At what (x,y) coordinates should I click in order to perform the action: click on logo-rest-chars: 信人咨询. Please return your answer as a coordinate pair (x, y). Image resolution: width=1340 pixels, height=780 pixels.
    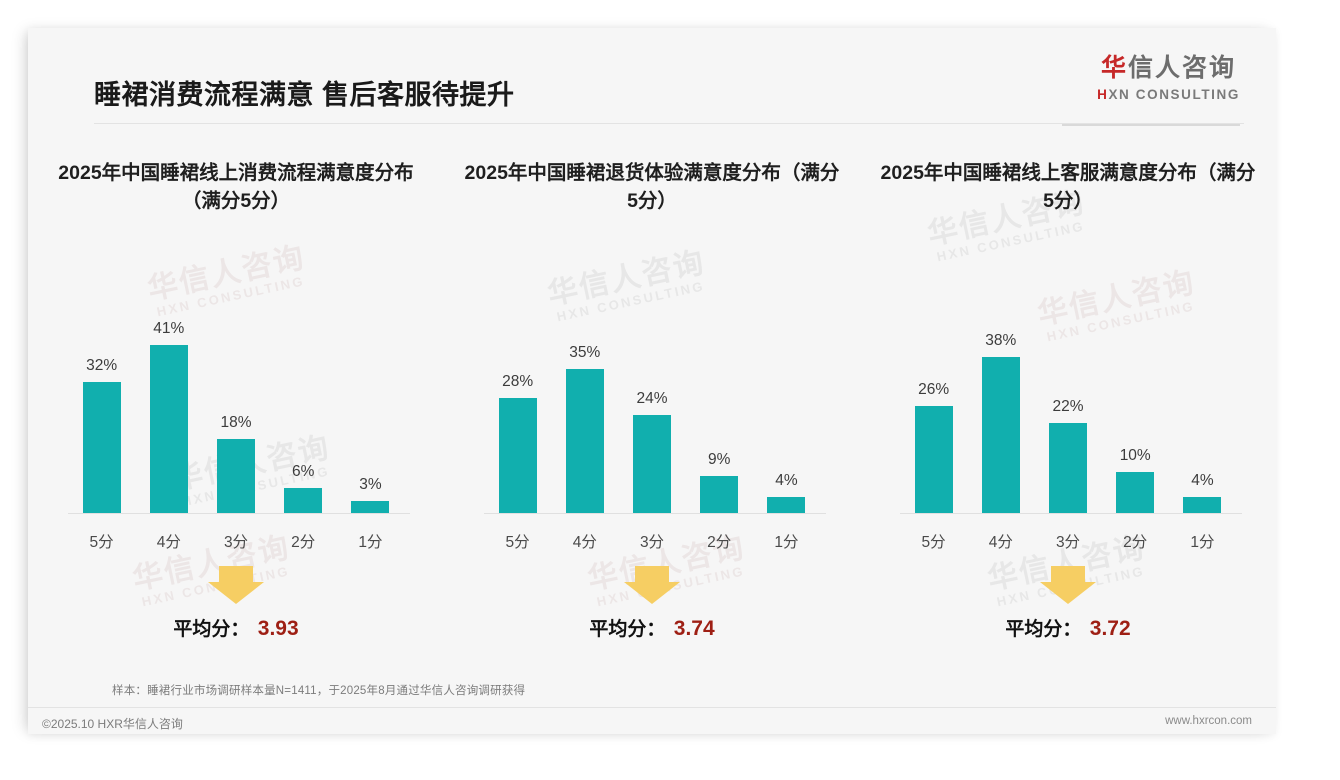
    Looking at the image, I should click on (1182, 68).